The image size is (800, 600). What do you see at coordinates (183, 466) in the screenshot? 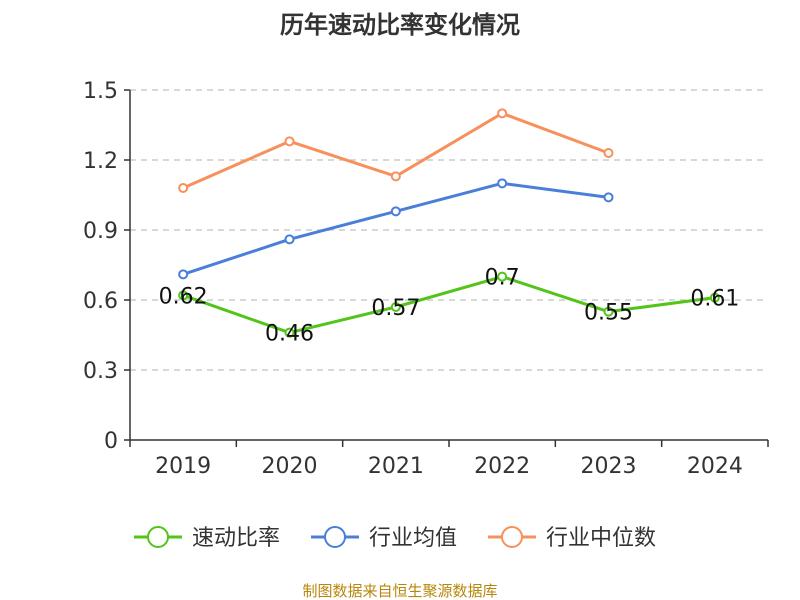
I see `x-tick-label: 2019` at bounding box center [183, 466].